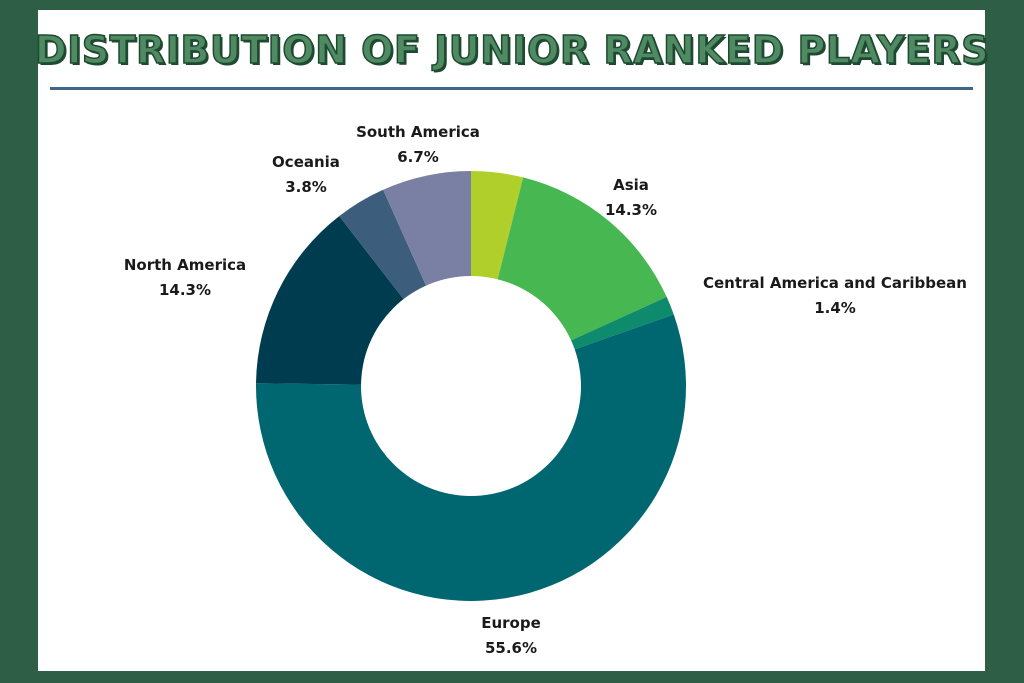  Describe the element at coordinates (511, 623) in the screenshot. I see `slice-label: Europe` at that location.